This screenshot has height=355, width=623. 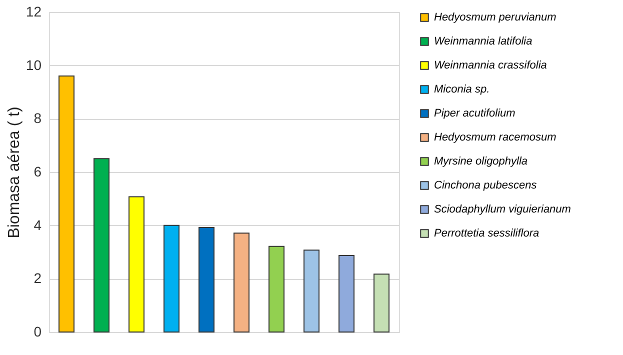 What do you see at coordinates (14, 172) in the screenshot?
I see `y-axis-title: Biomasa aérea ( t)` at bounding box center [14, 172].